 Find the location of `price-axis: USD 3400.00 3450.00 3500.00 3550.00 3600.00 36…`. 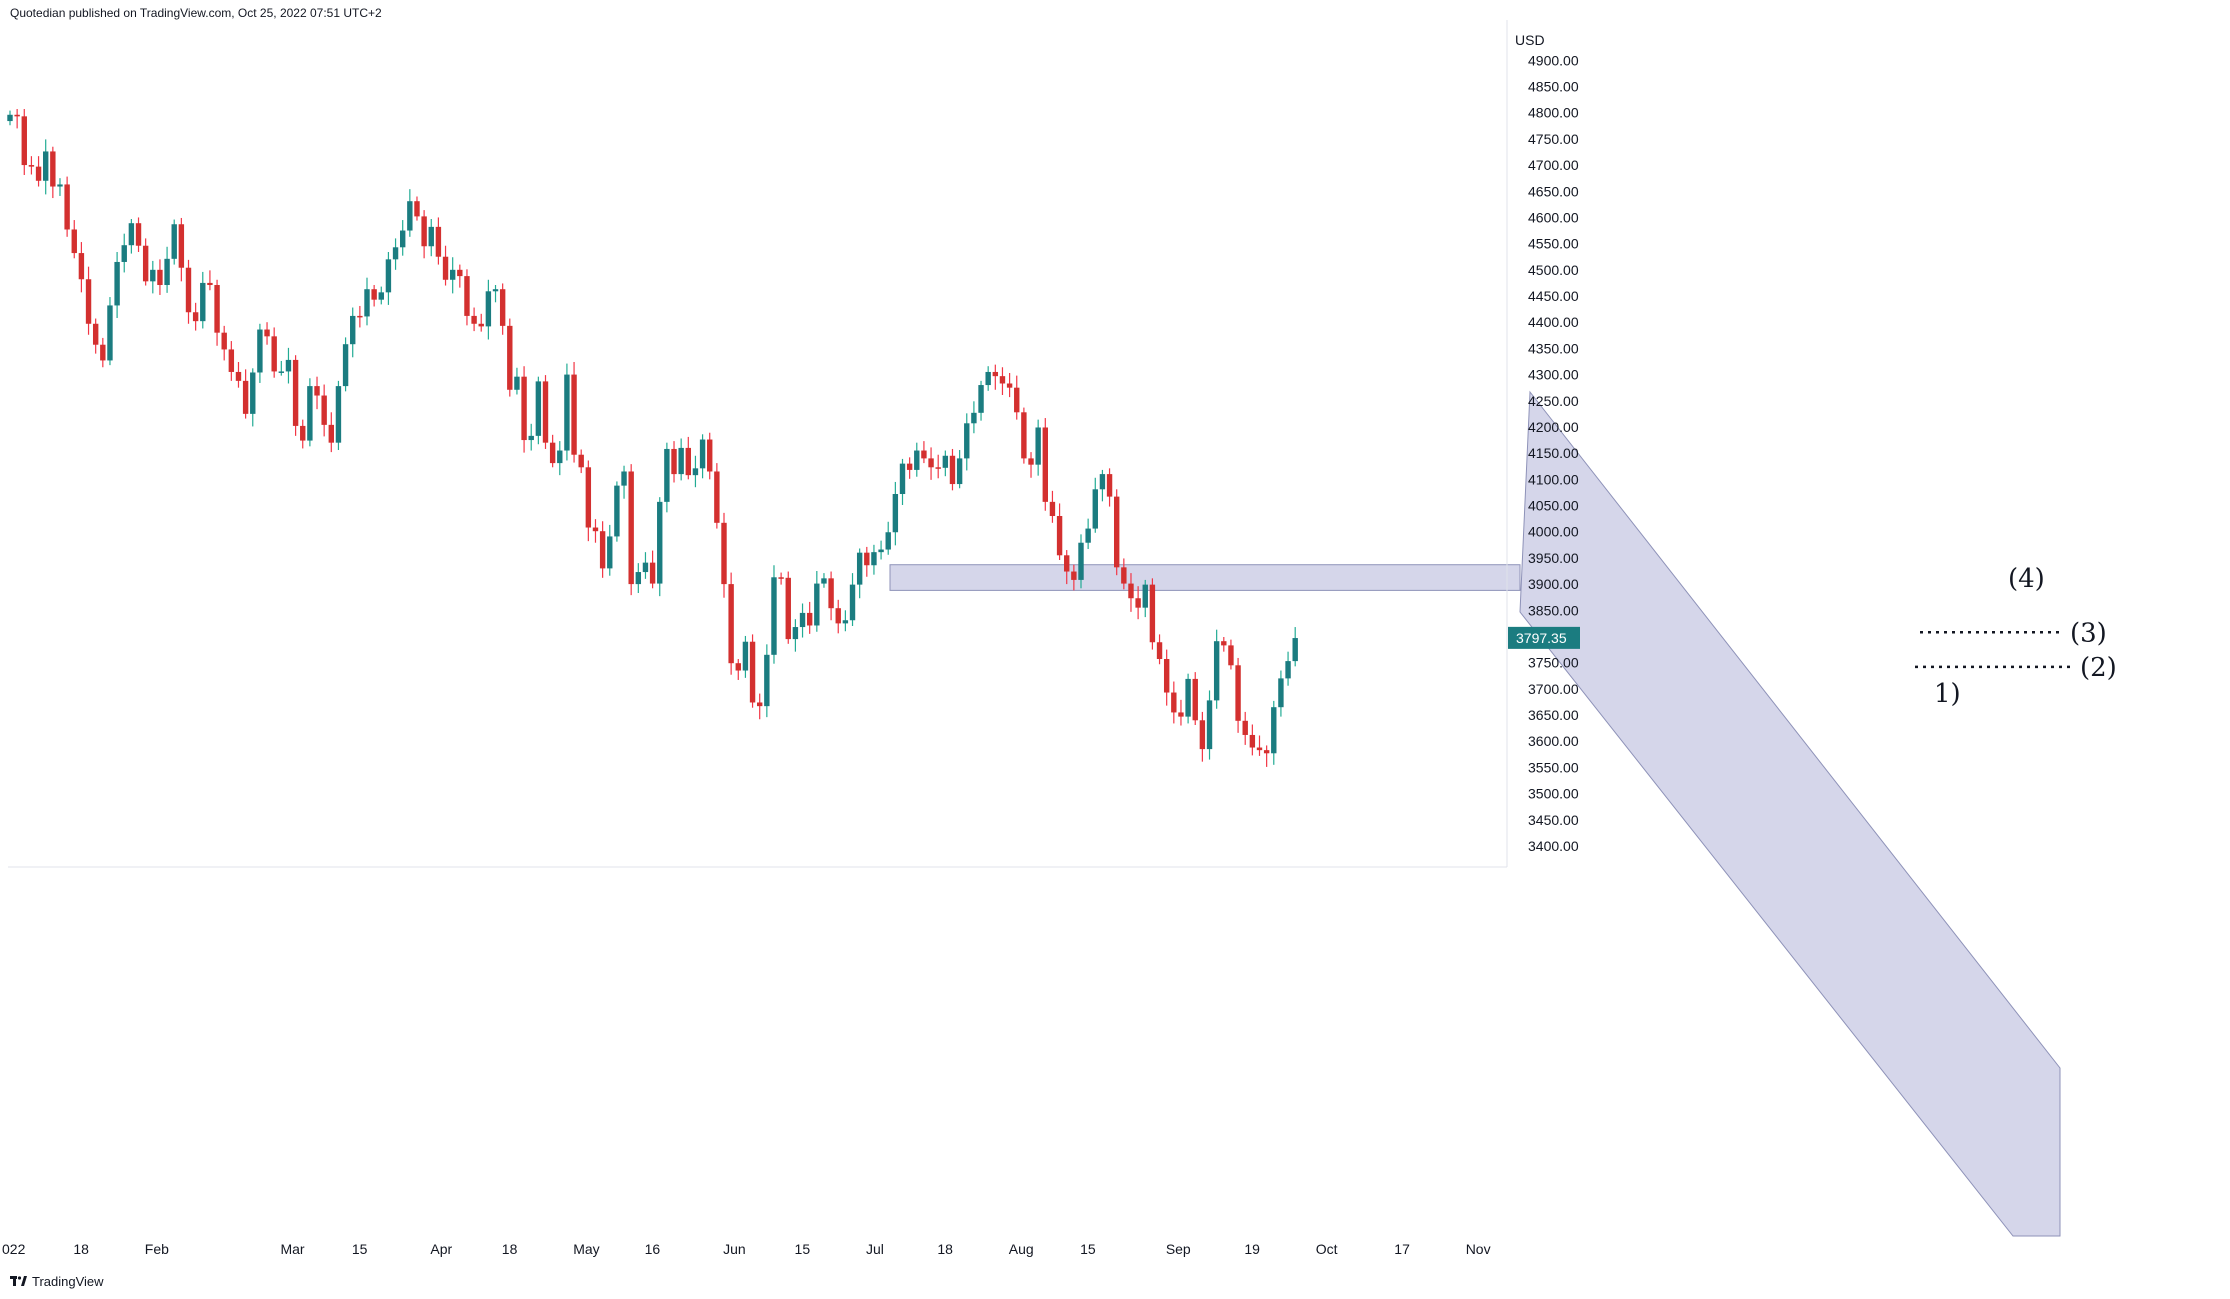

price-axis: USD 3400.00 3450.00 3500.00 3550.00 3600.00 36… is located at coordinates (1544, 443).